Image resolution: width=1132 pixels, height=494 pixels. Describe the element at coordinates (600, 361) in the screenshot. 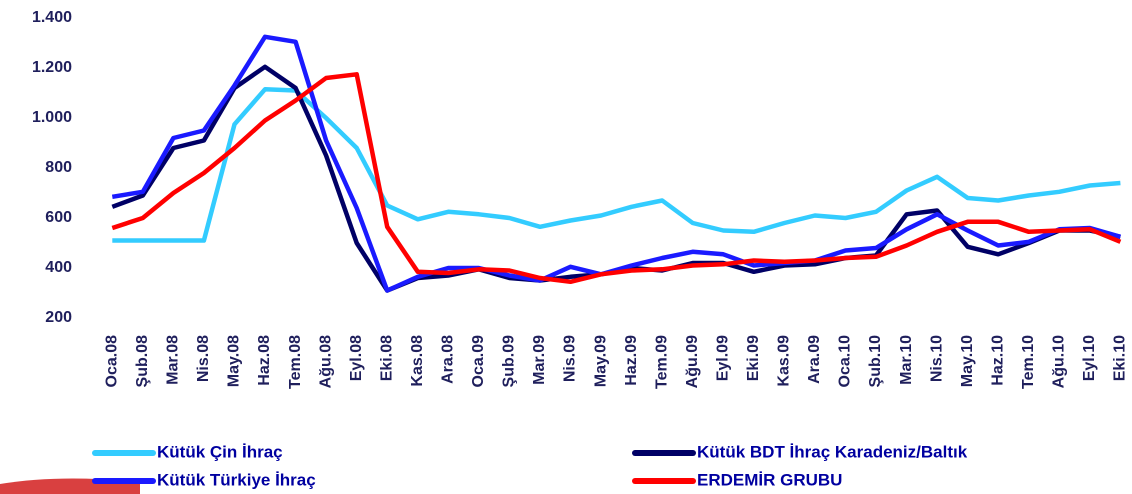

I see `x-tick-label: May.09` at that location.